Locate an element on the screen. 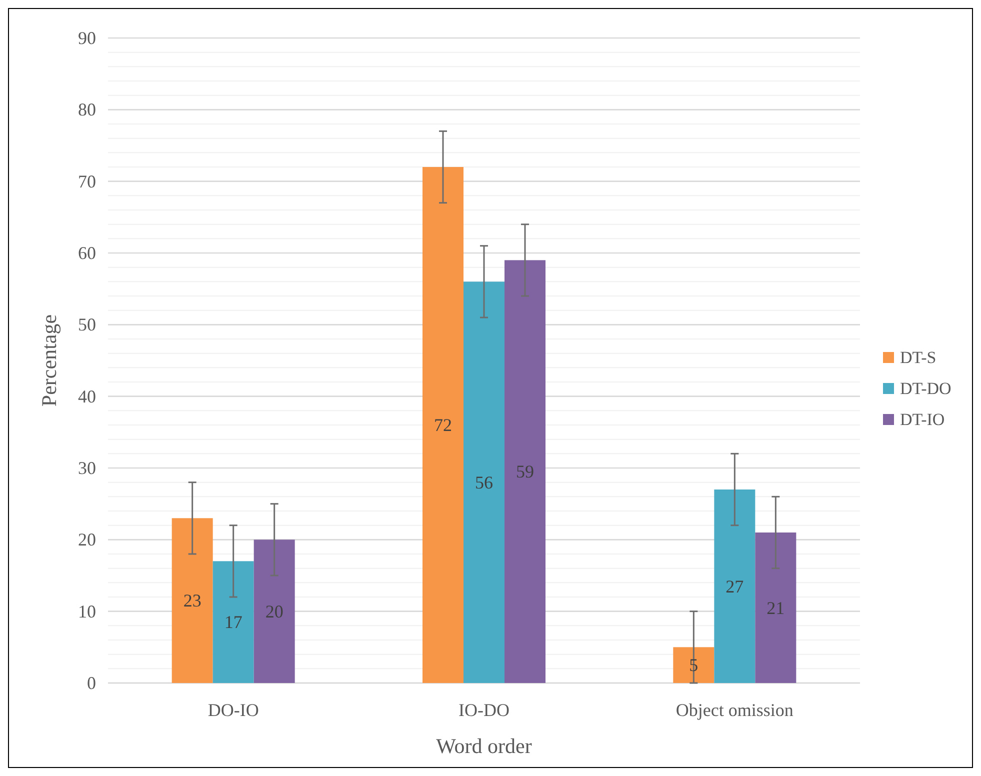 The width and height of the screenshot is (981, 776). y-tick-label: 90 is located at coordinates (87, 38).